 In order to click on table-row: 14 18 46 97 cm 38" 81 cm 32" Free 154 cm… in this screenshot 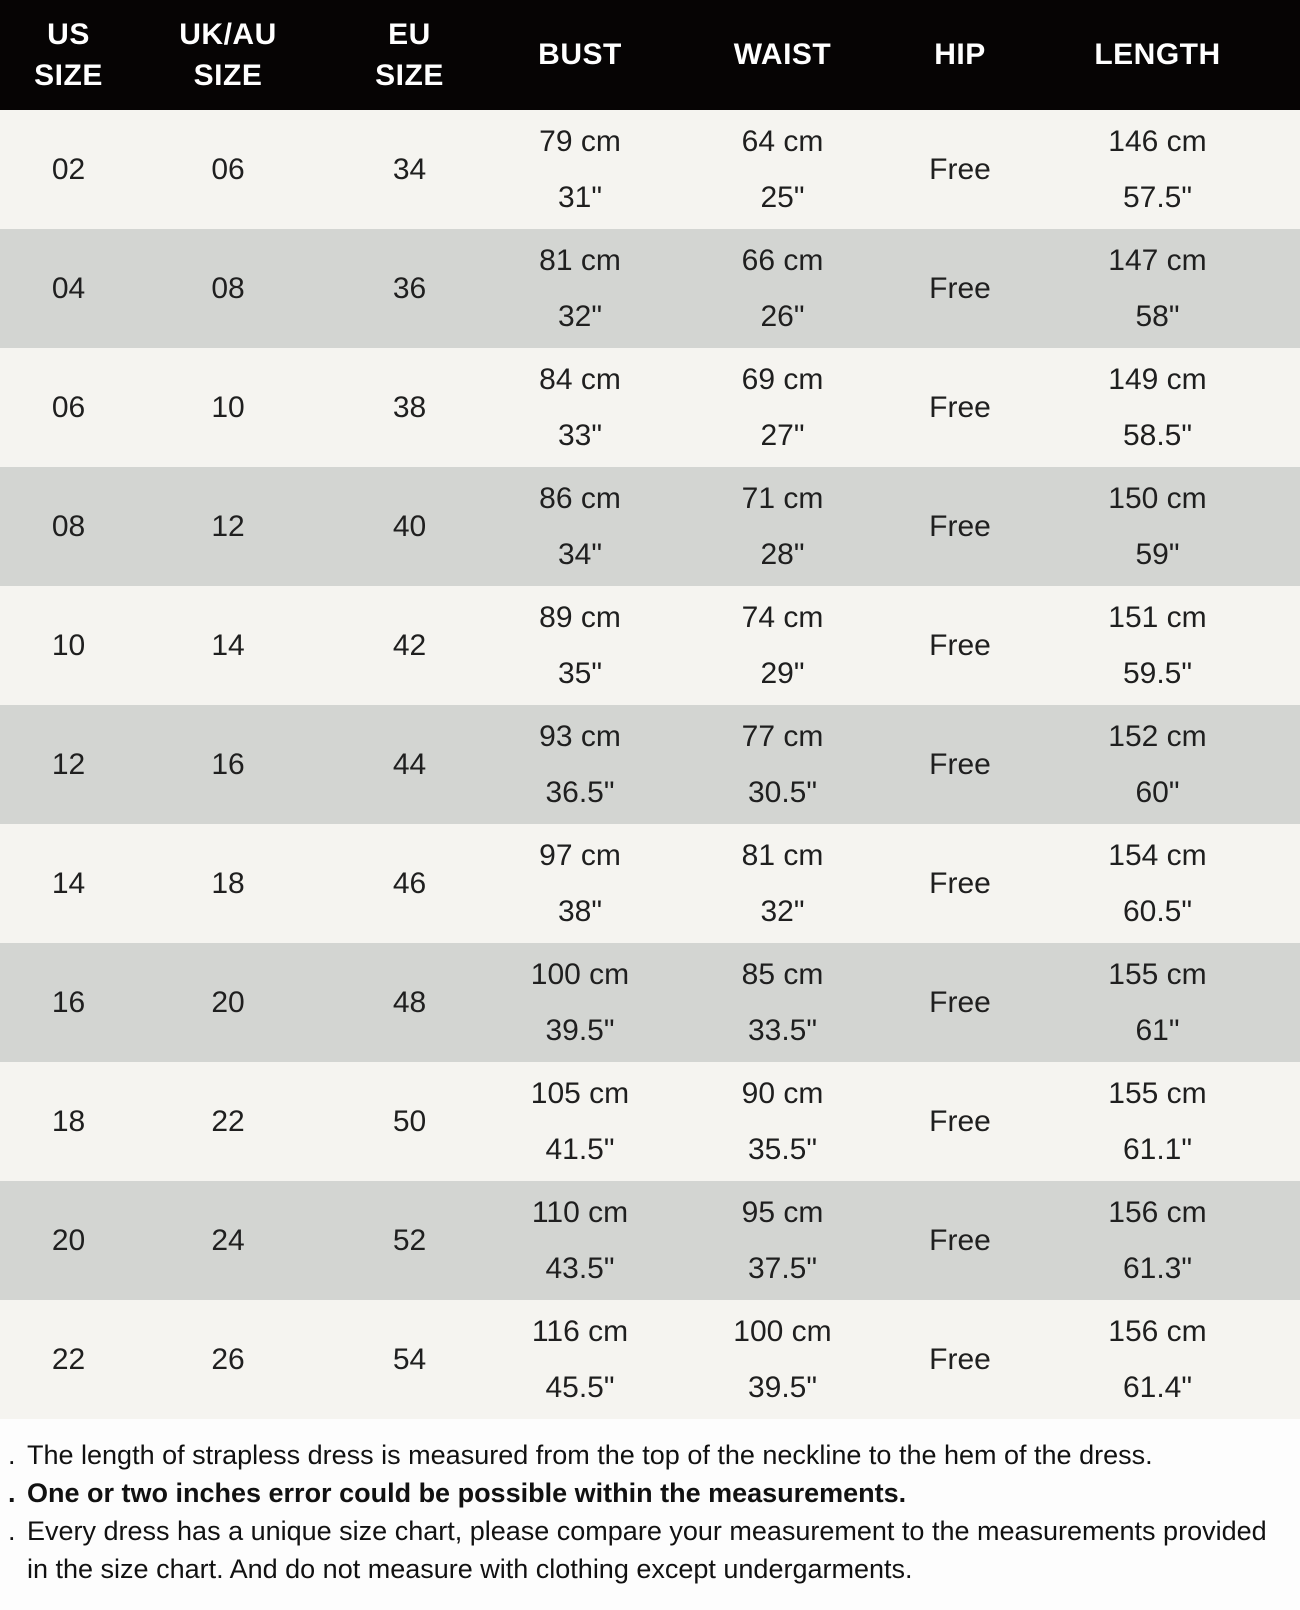, I will do `click(650, 883)`.